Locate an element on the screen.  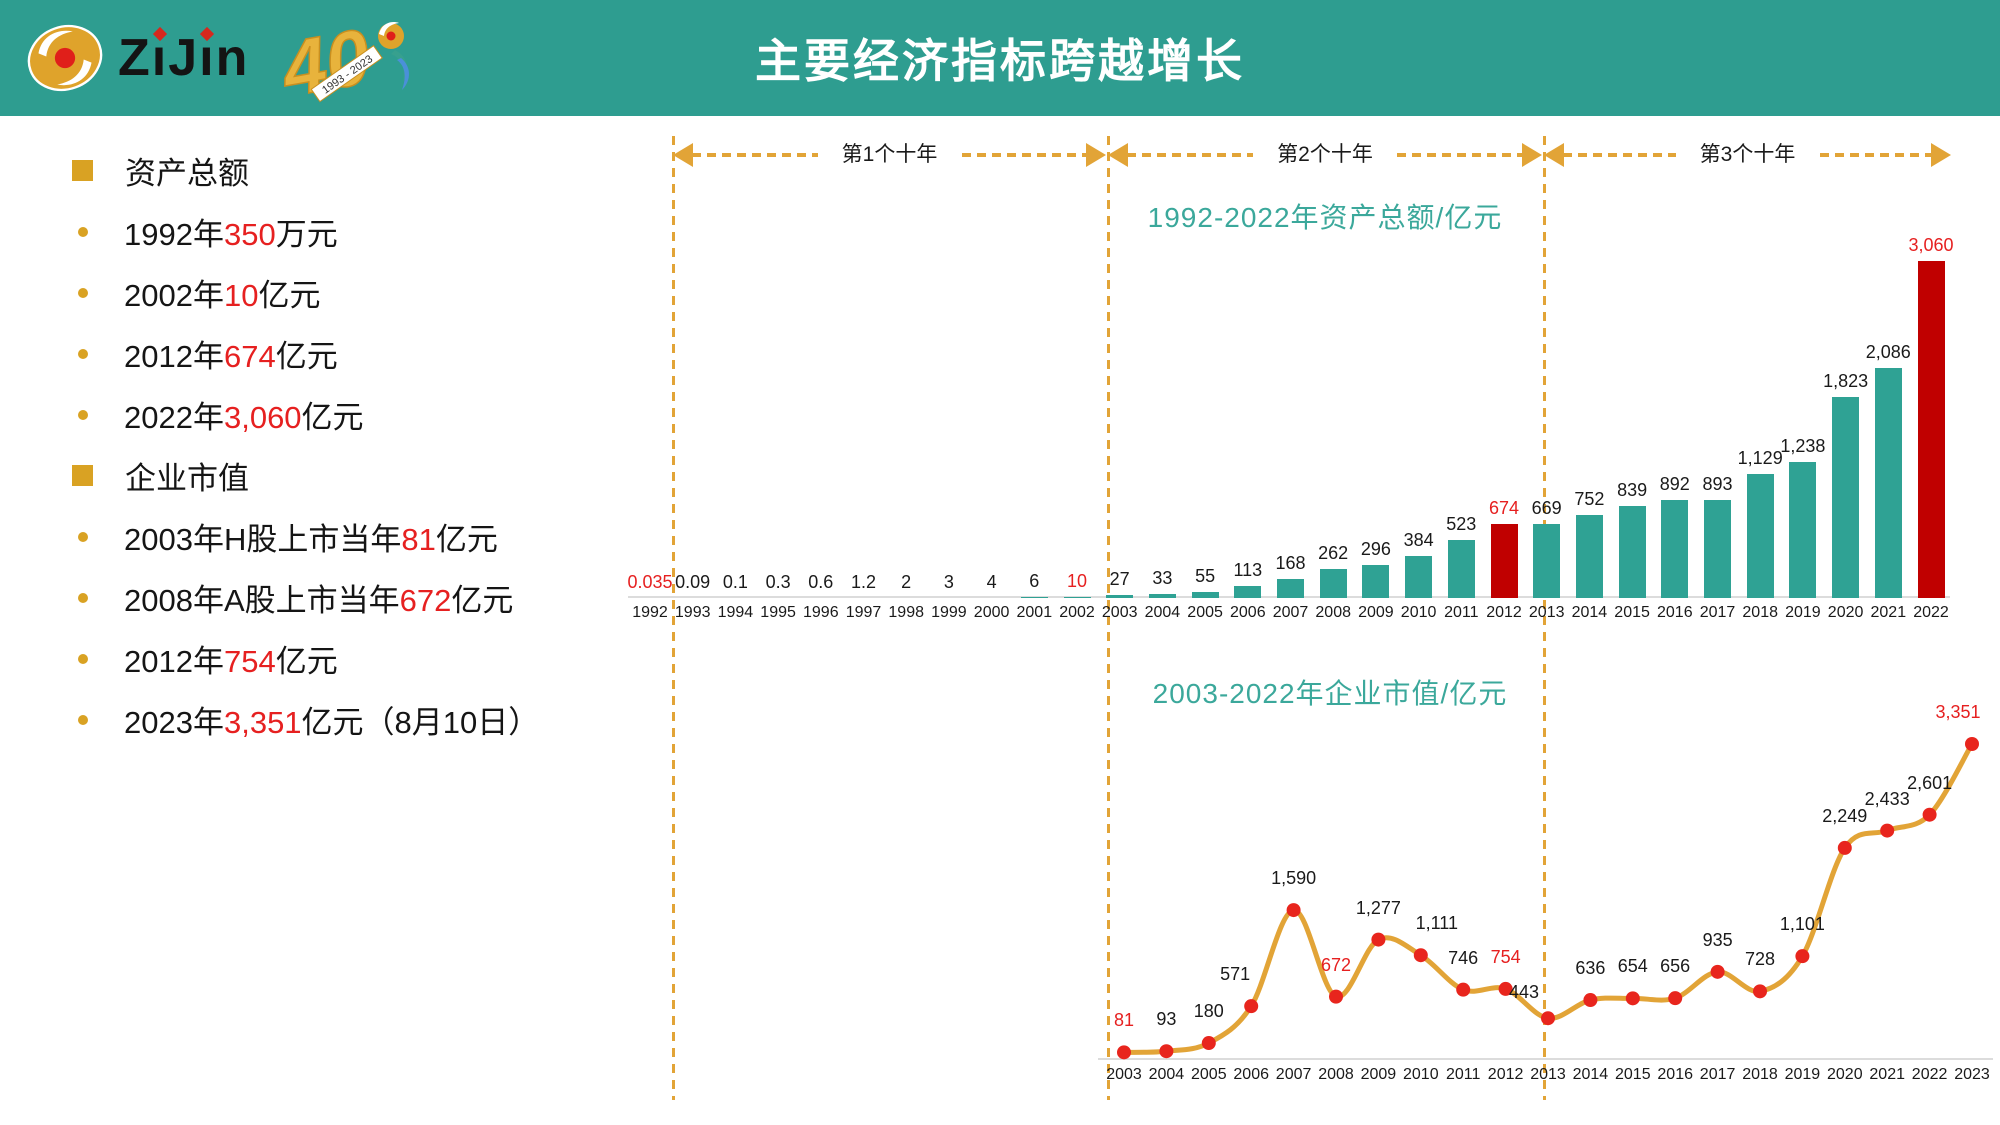
point-value-label: 654 is located at coordinates (1632, 966).